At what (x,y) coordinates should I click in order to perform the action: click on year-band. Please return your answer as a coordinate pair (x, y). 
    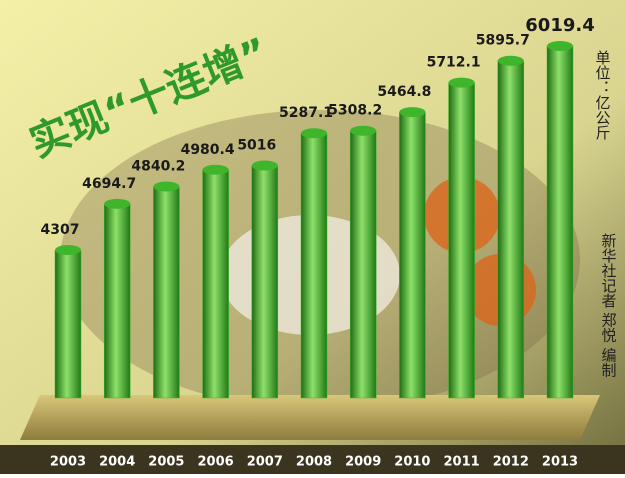
    Looking at the image, I should click on (312, 459).